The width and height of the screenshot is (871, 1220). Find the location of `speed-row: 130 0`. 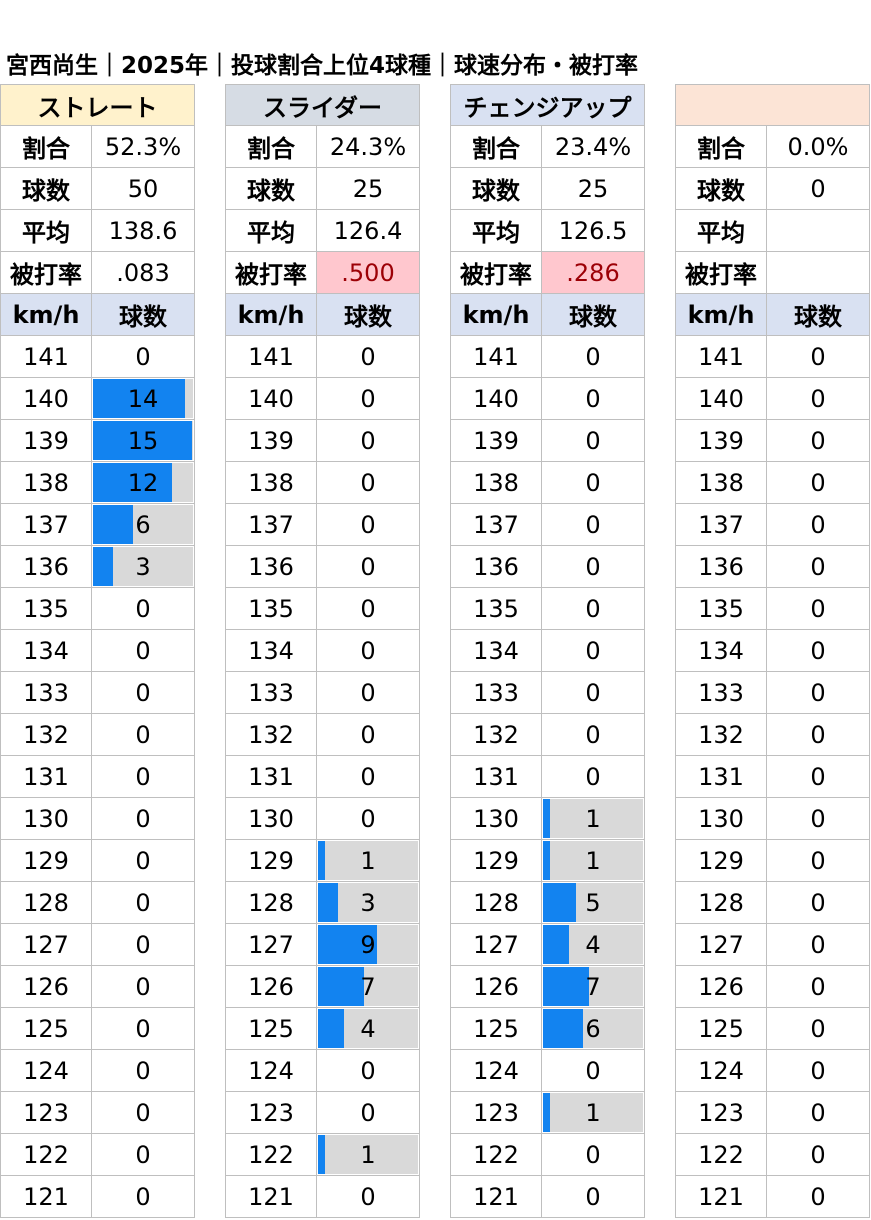

speed-row: 130 0 is located at coordinates (98, 819).